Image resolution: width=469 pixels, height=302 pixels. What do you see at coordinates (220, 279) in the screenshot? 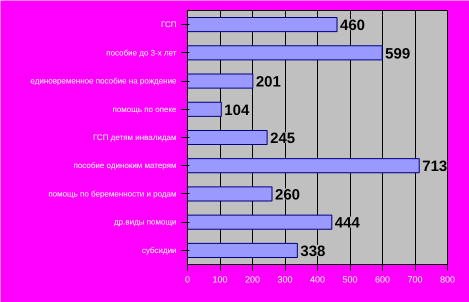
I see `x-tick-label: 100` at bounding box center [220, 279].